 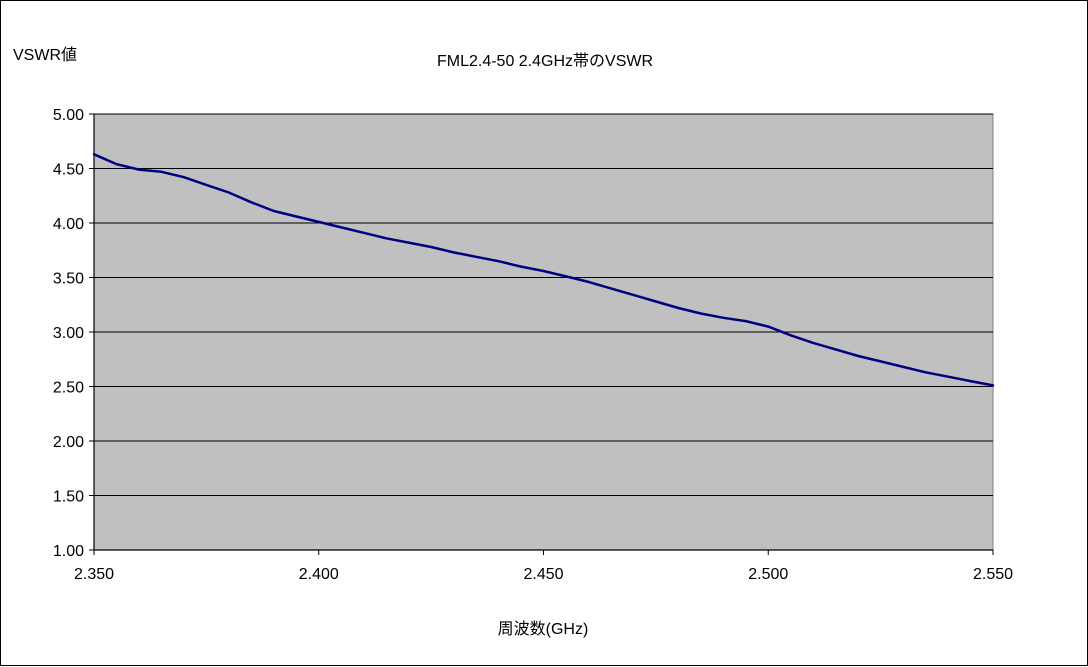 What do you see at coordinates (768, 574) in the screenshot?
I see `x-tick-label: 2.500` at bounding box center [768, 574].